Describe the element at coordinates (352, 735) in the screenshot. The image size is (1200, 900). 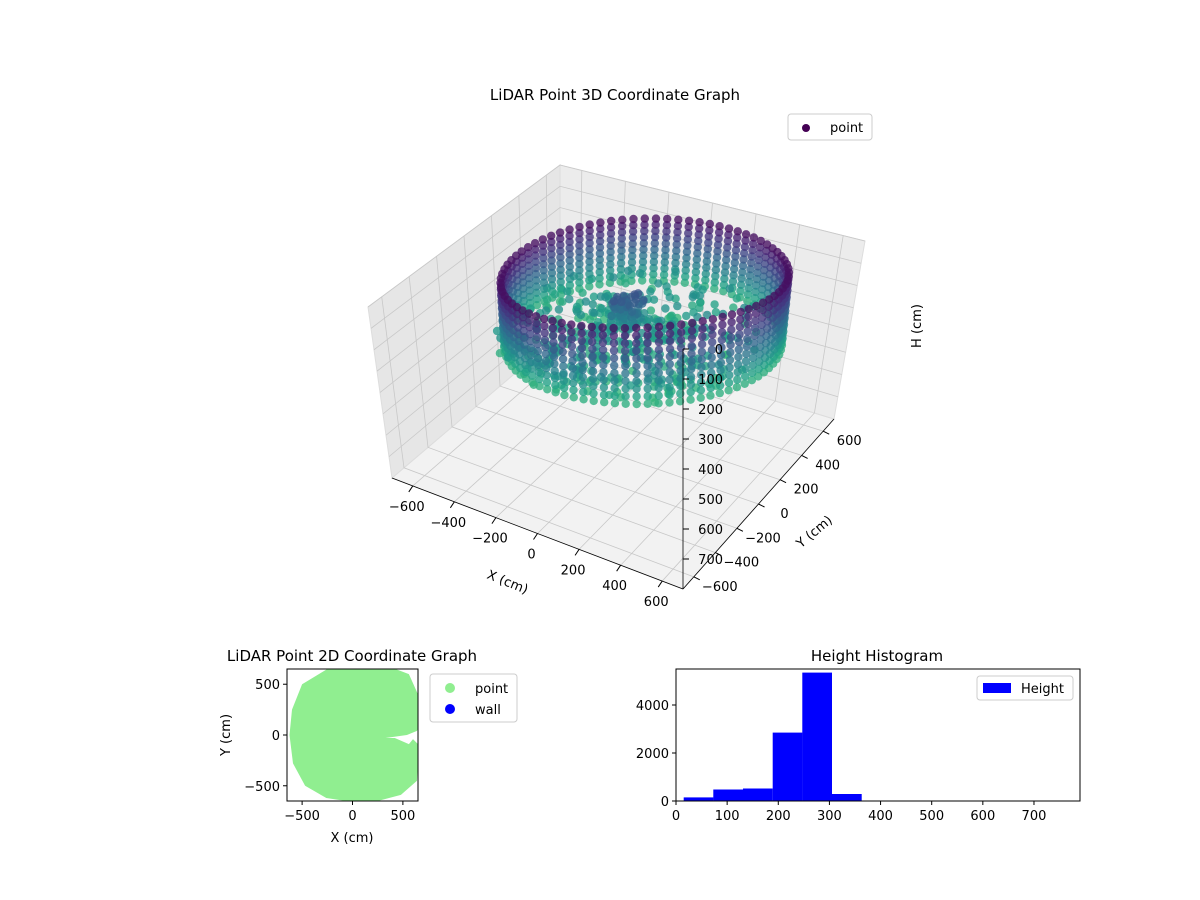
I see `plot-area-2d` at that location.